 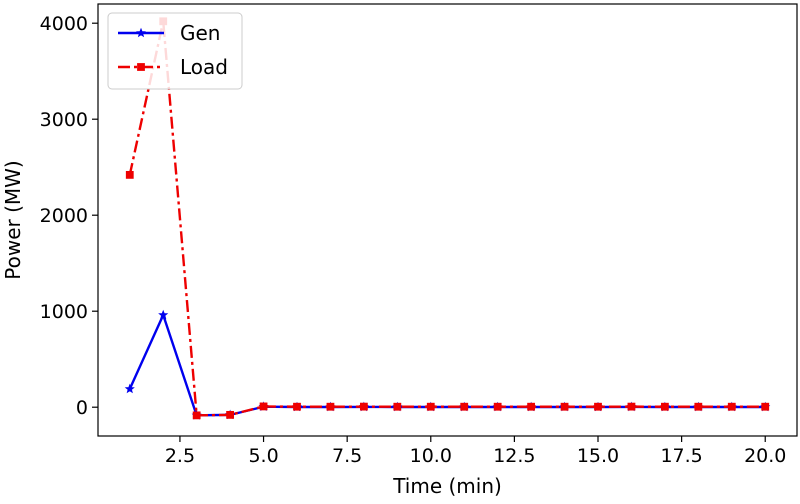 What do you see at coordinates (141, 67) in the screenshot?
I see `legend-marker-load` at bounding box center [141, 67].